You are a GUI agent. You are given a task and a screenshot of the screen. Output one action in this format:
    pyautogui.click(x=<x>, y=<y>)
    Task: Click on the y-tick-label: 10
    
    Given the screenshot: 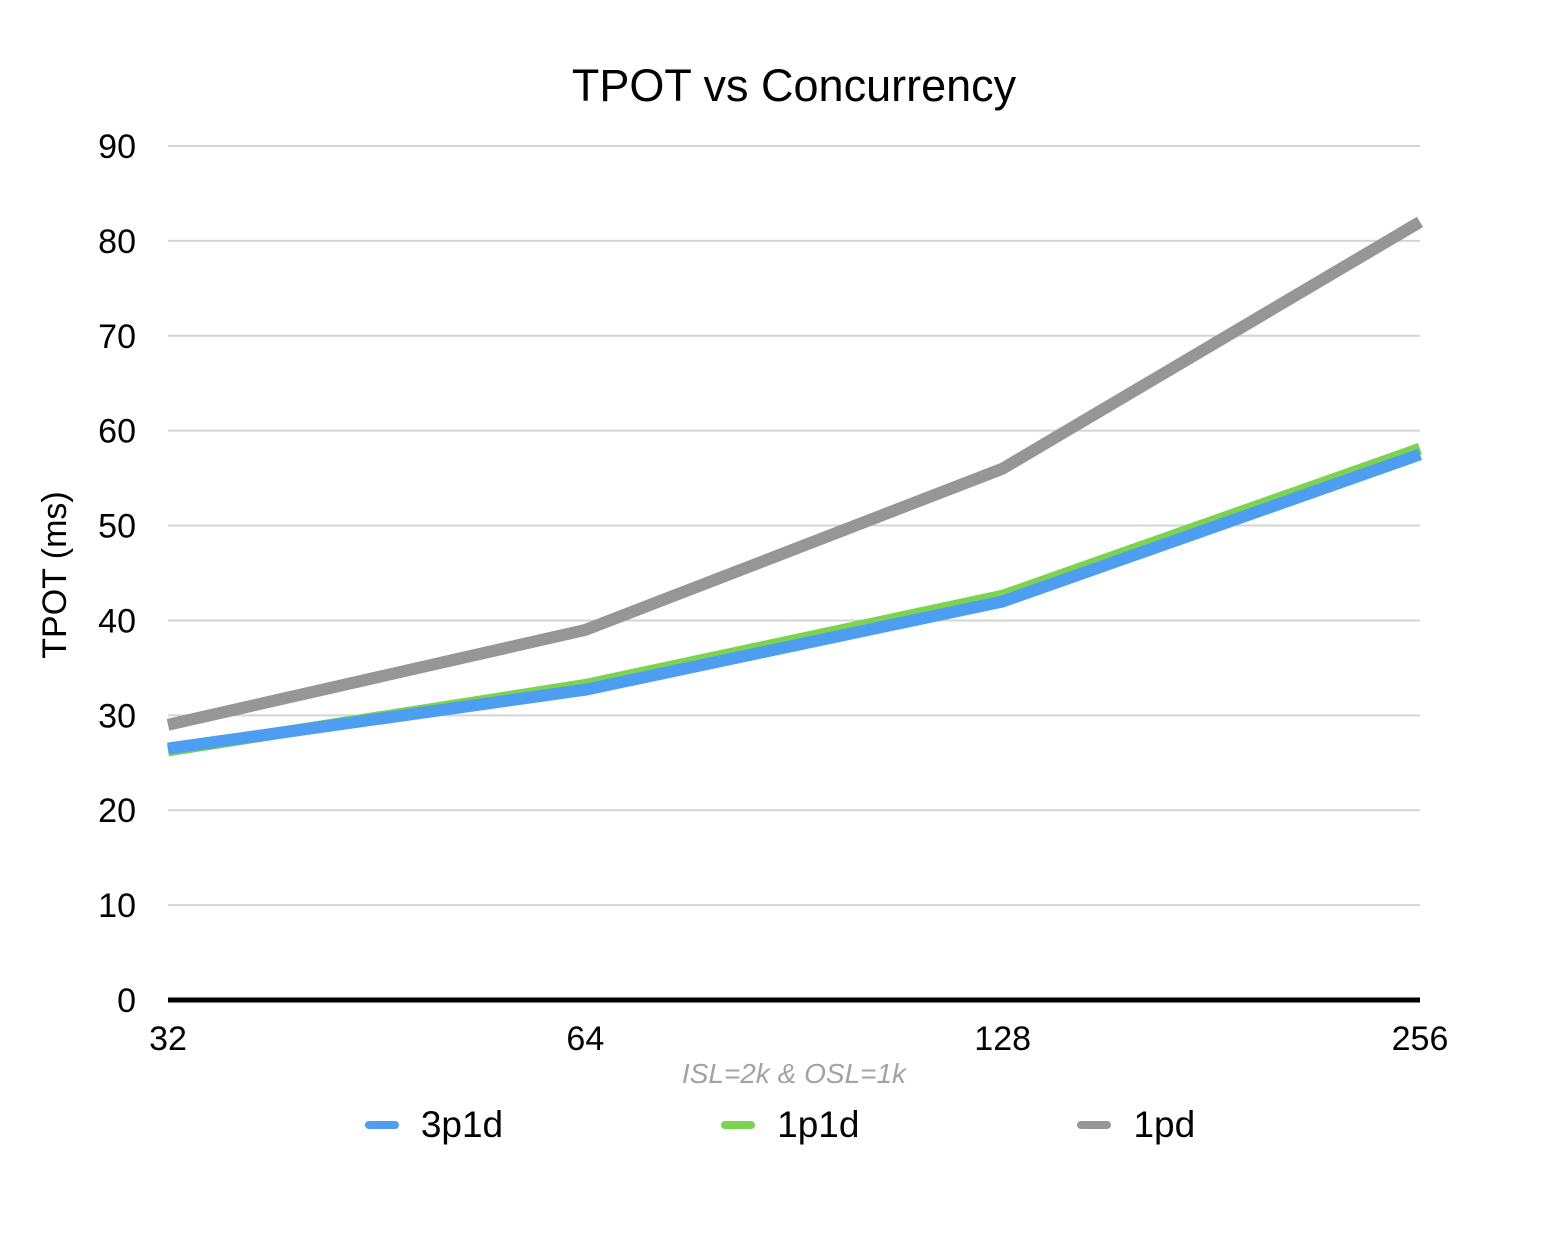 What is the action you would take?
    pyautogui.click(x=117, y=906)
    